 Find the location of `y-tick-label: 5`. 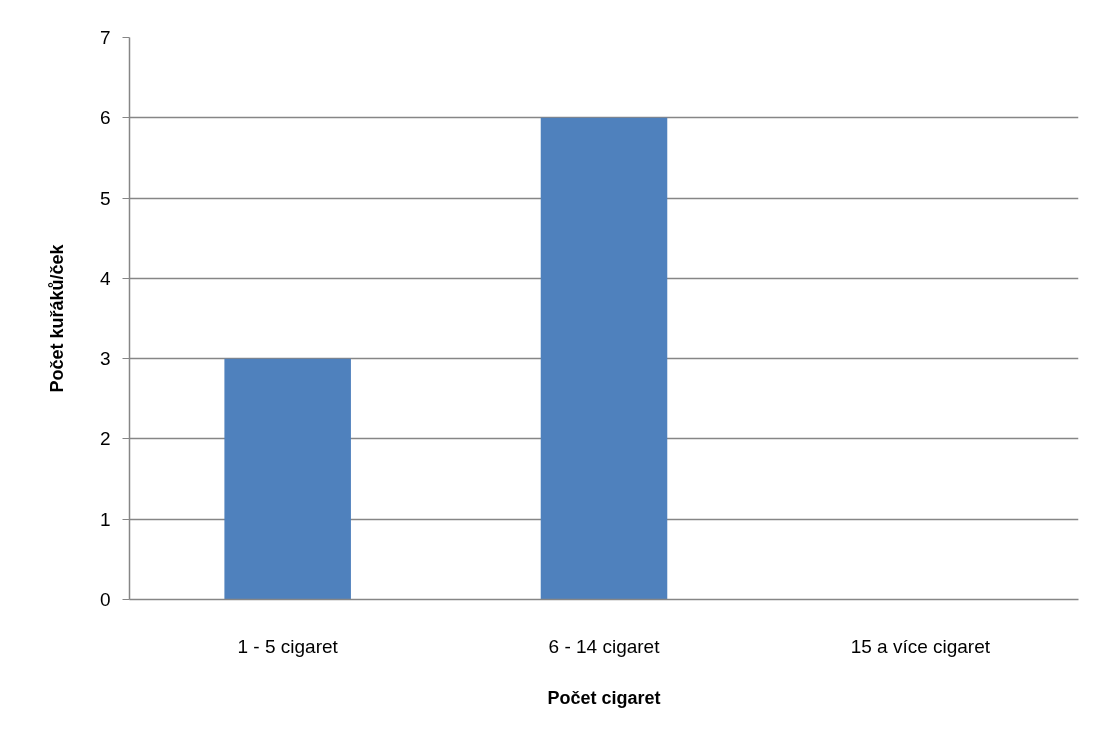

y-tick-label: 5 is located at coordinates (105, 198).